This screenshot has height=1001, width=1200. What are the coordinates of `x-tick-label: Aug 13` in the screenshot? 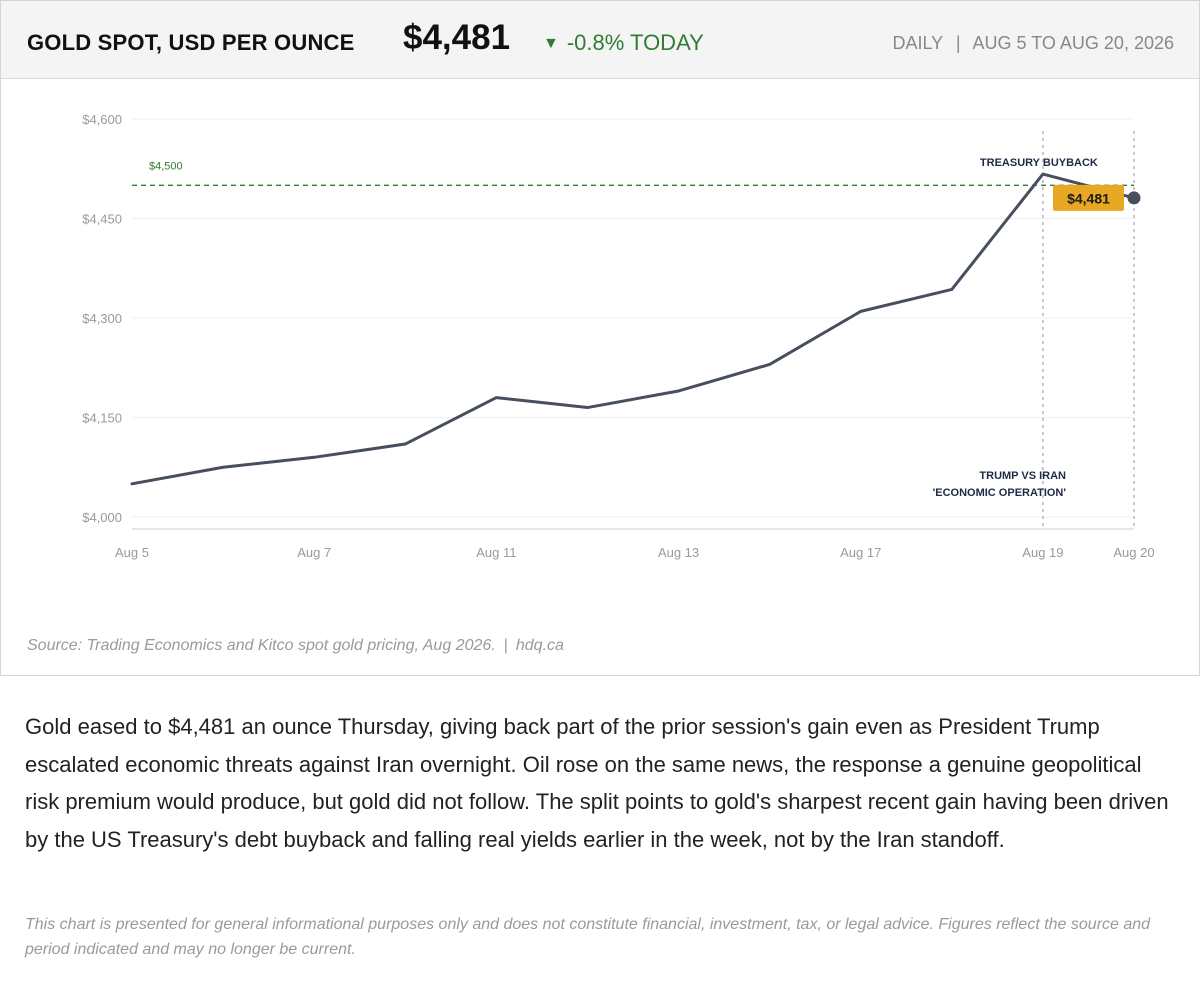 It's located at (678, 552).